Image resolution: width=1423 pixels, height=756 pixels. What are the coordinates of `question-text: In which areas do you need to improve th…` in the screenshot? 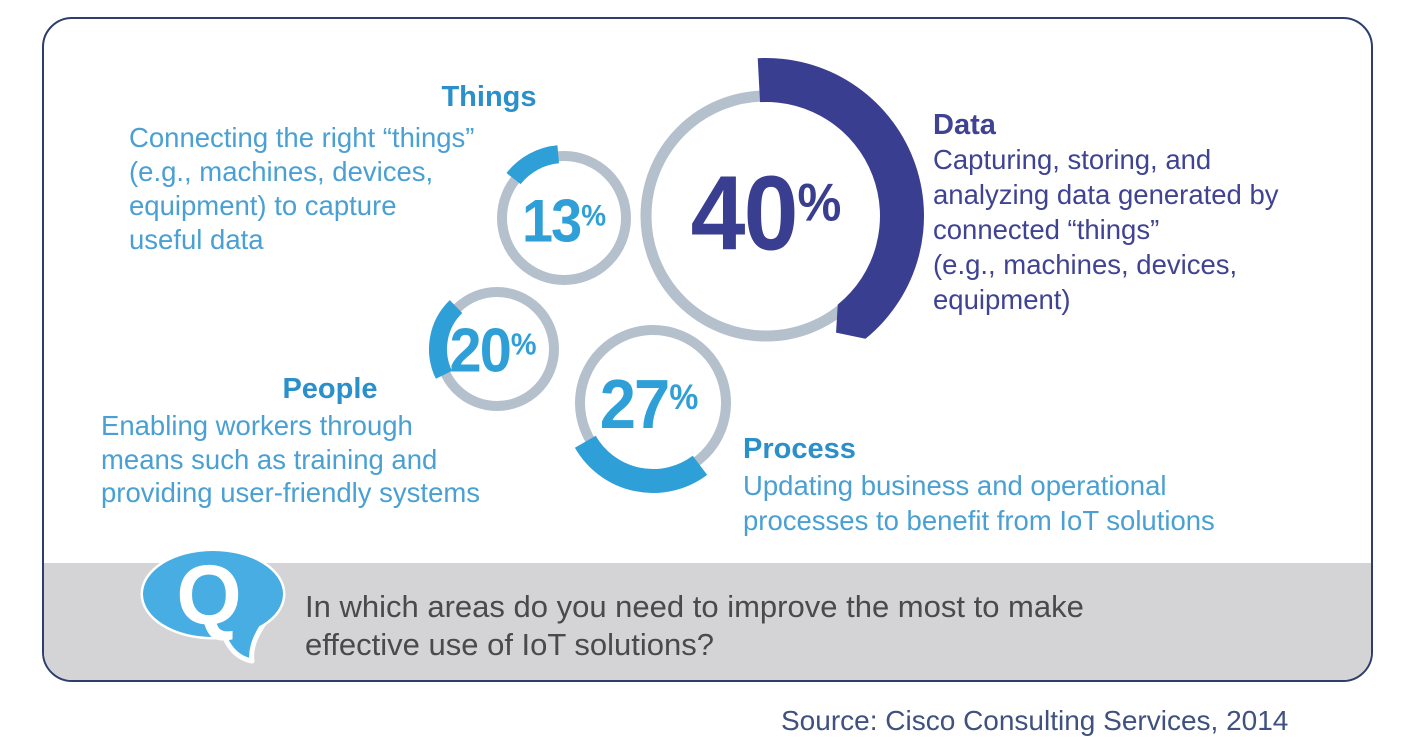 It's located at (694, 625).